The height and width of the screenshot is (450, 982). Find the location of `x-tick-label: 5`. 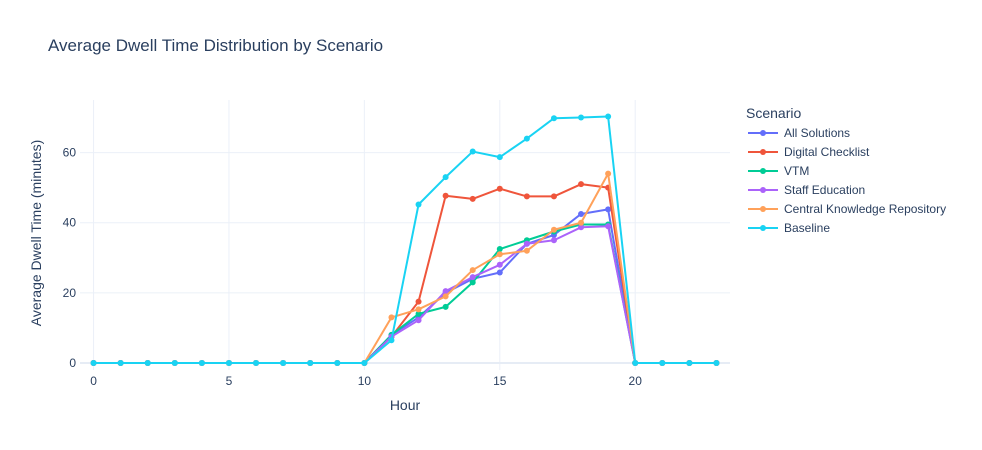

x-tick-label: 5 is located at coordinates (229, 381).